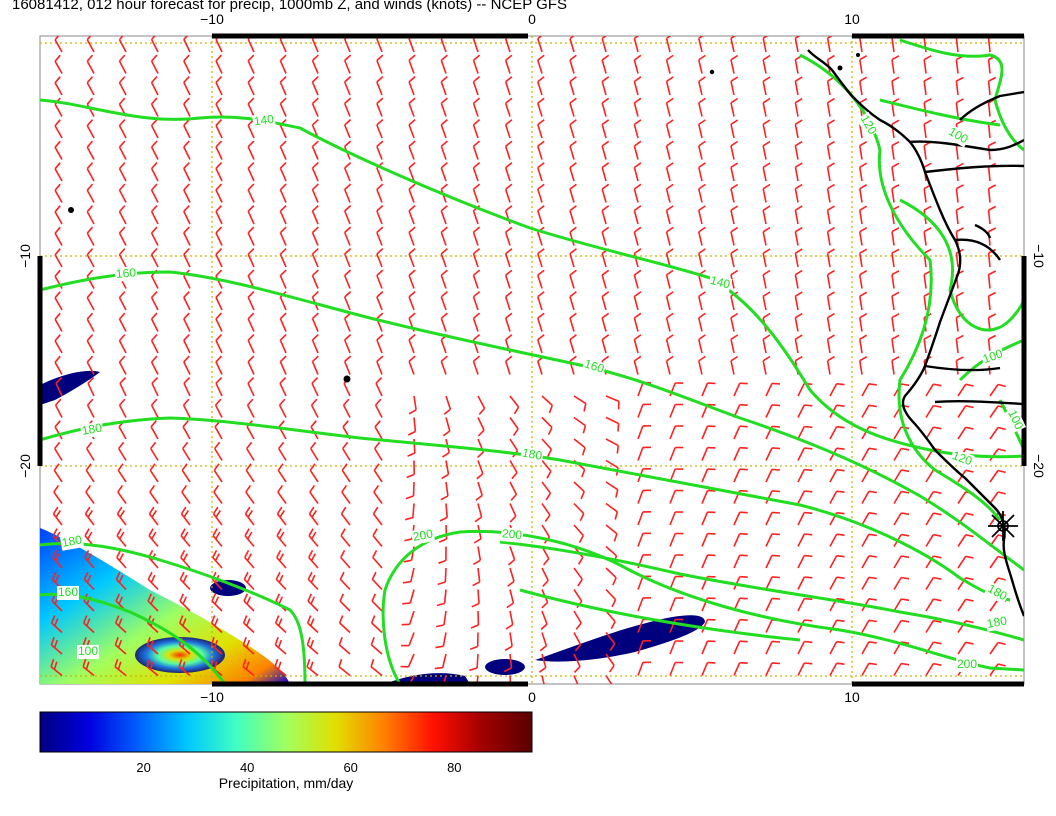  I want to click on coastline, so click(915, 333).